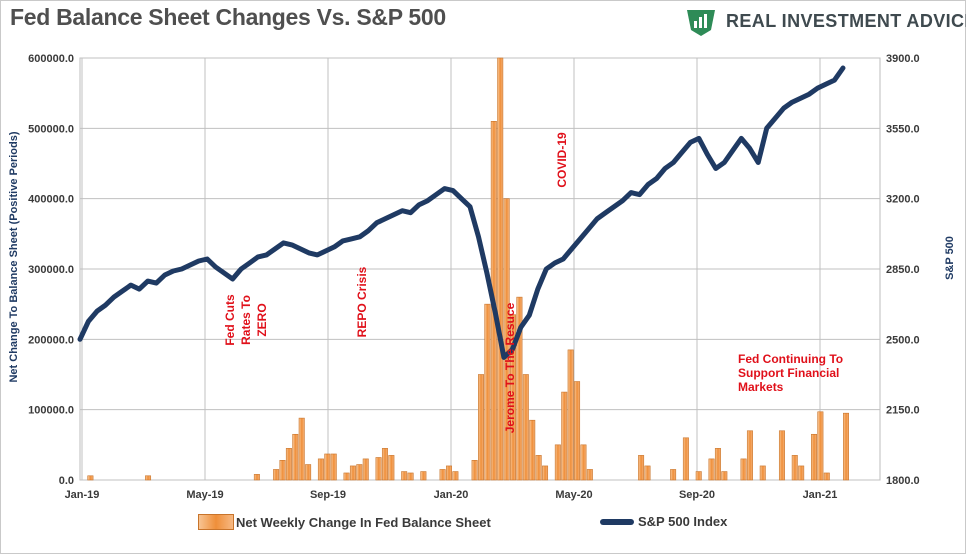 This screenshot has height=554, width=966. What do you see at coordinates (683, 521) in the screenshot?
I see `legend-line-label: S&P 500 Index` at bounding box center [683, 521].